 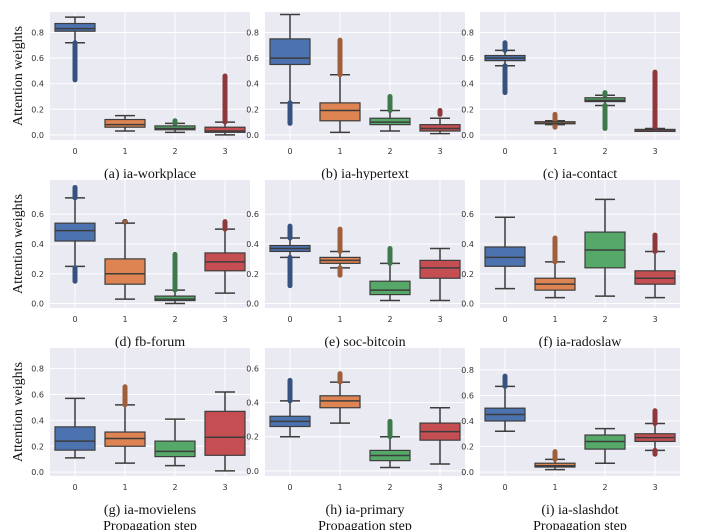 What do you see at coordinates (570, 97) in the screenshot?
I see `subplot-3: 0.0 0.2 0.4 0.6 0.8 0 1 2 3 (c) ia-contact` at bounding box center [570, 97].